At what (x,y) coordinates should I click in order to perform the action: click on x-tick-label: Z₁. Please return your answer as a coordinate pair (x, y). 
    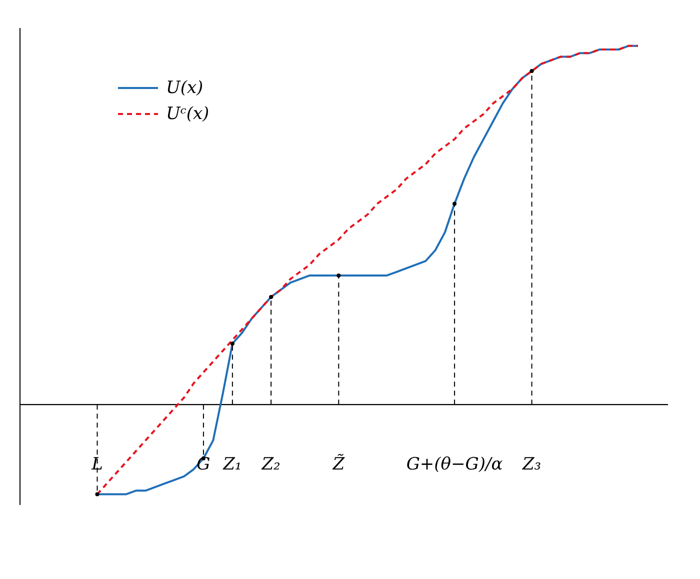
    Looking at the image, I should click on (232, 464).